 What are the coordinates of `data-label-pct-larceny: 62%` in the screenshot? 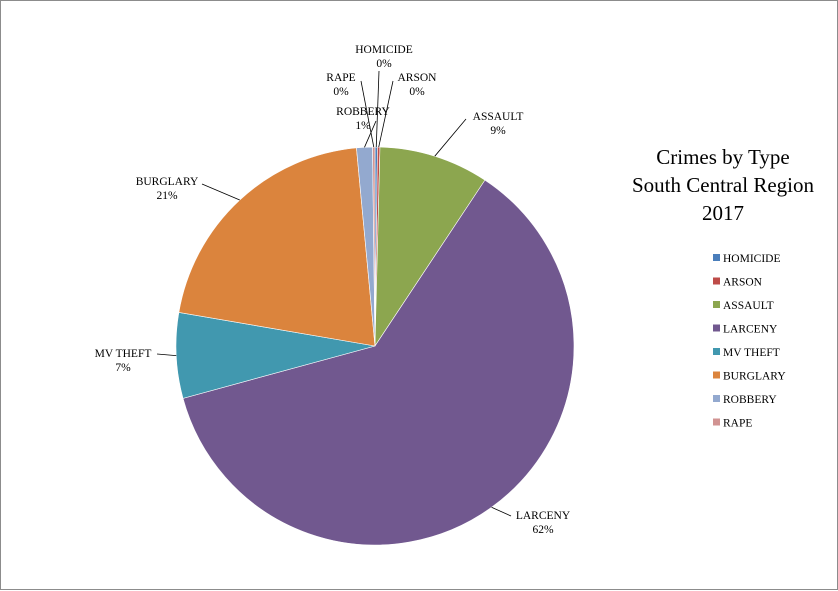 It's located at (543, 530).